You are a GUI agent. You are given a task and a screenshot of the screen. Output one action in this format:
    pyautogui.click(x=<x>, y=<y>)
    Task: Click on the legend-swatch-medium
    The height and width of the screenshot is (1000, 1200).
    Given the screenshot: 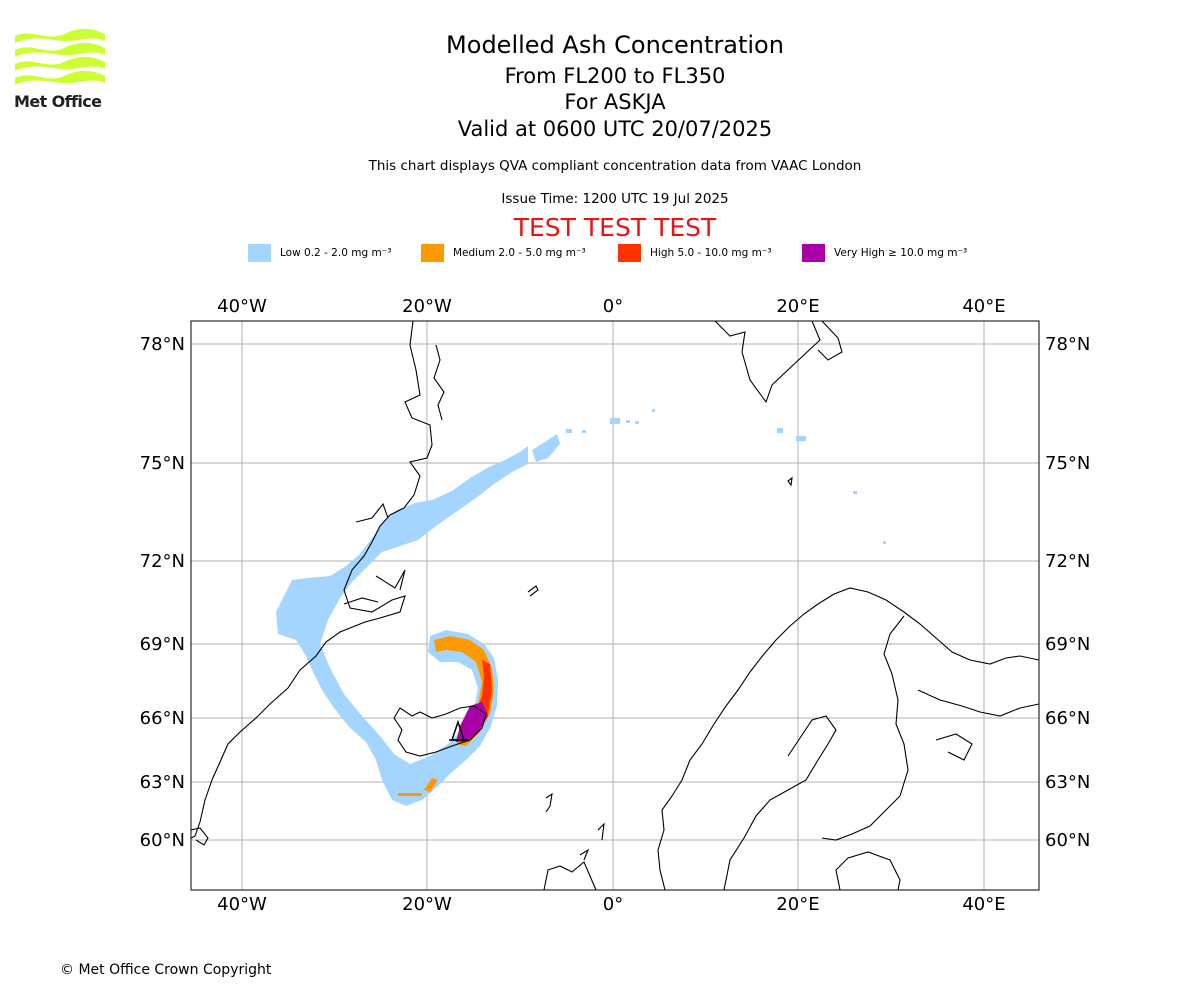 What is the action you would take?
    pyautogui.click(x=432, y=253)
    